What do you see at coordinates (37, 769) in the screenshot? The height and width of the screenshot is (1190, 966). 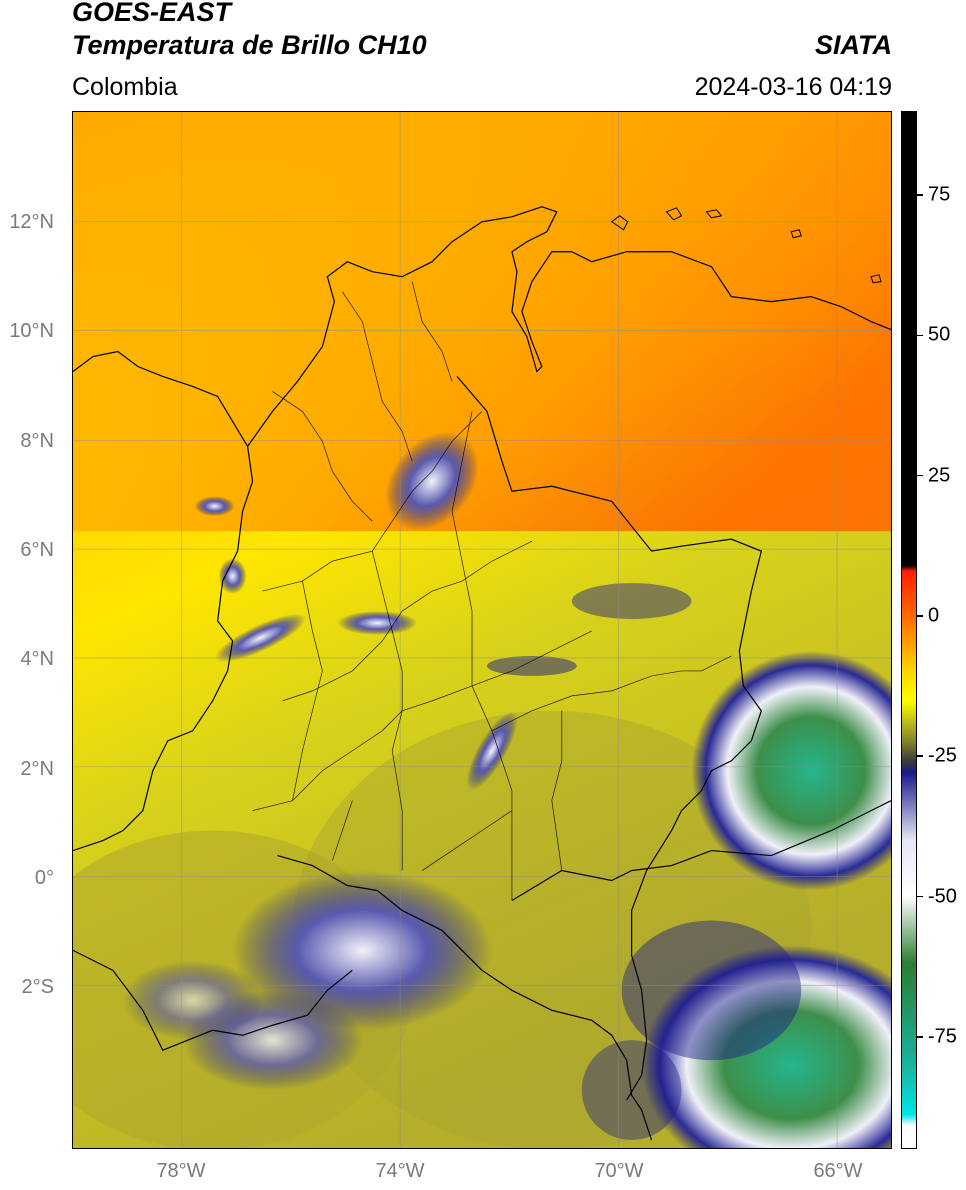 I see `lat-label-2n: 2°N` at bounding box center [37, 769].